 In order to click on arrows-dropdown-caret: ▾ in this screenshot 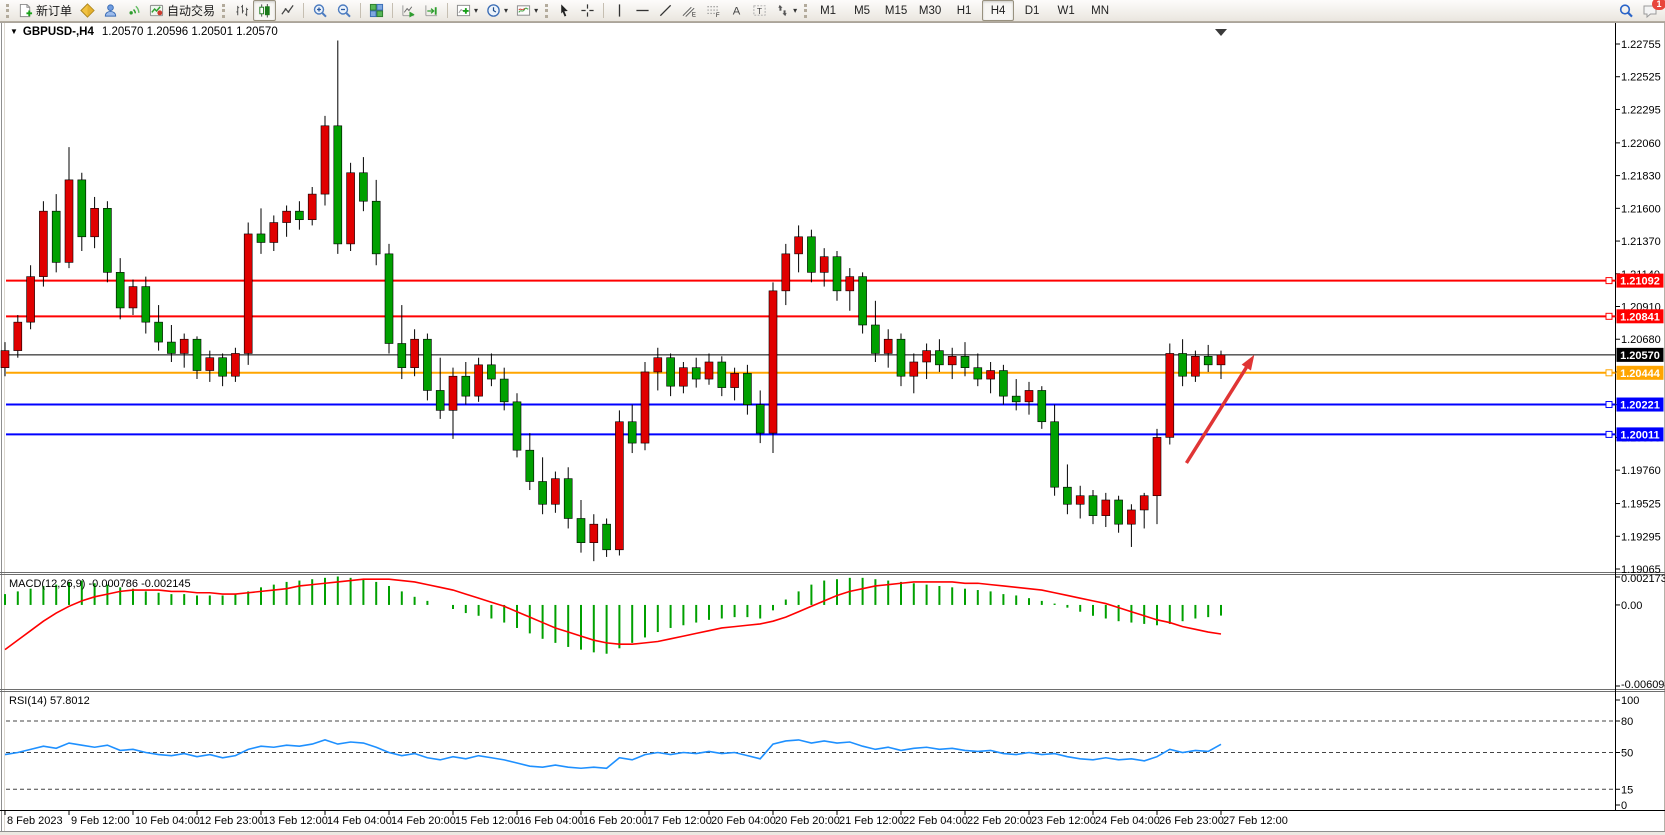, I will do `click(795, 10)`.